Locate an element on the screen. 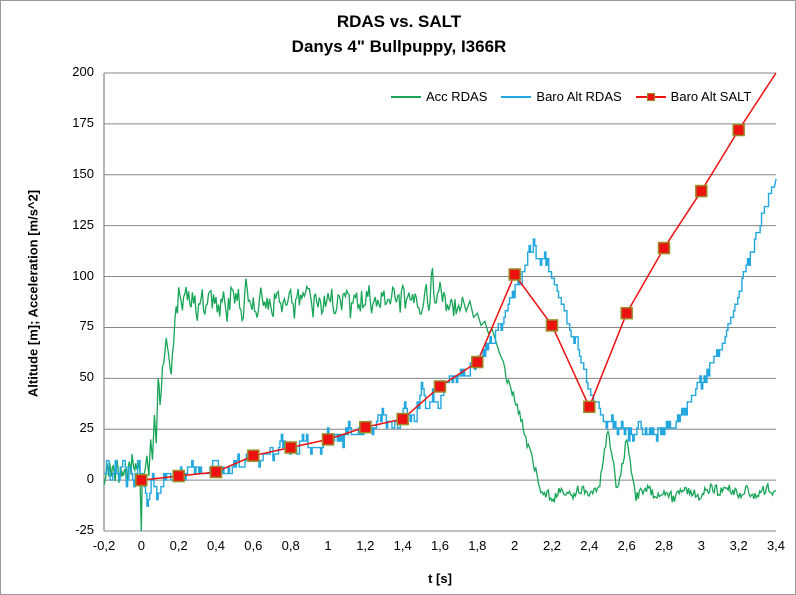 This screenshot has width=796, height=595. y-tick-label: 125 is located at coordinates (83, 224).